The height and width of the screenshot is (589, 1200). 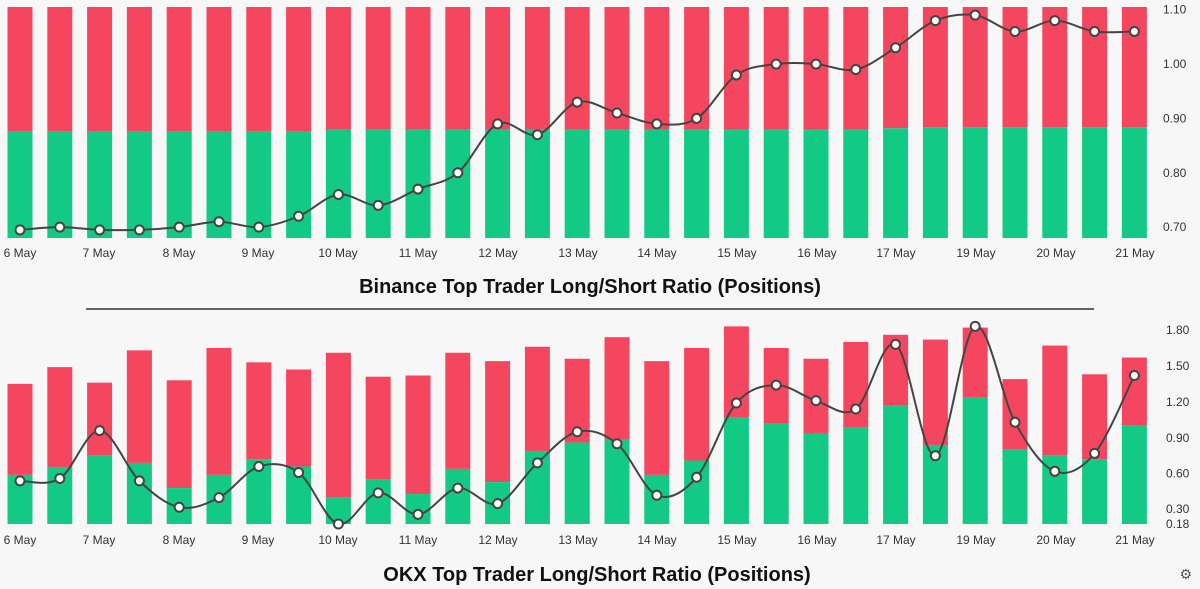 I want to click on okx-x-tick-label: 10 May, so click(x=337, y=540).